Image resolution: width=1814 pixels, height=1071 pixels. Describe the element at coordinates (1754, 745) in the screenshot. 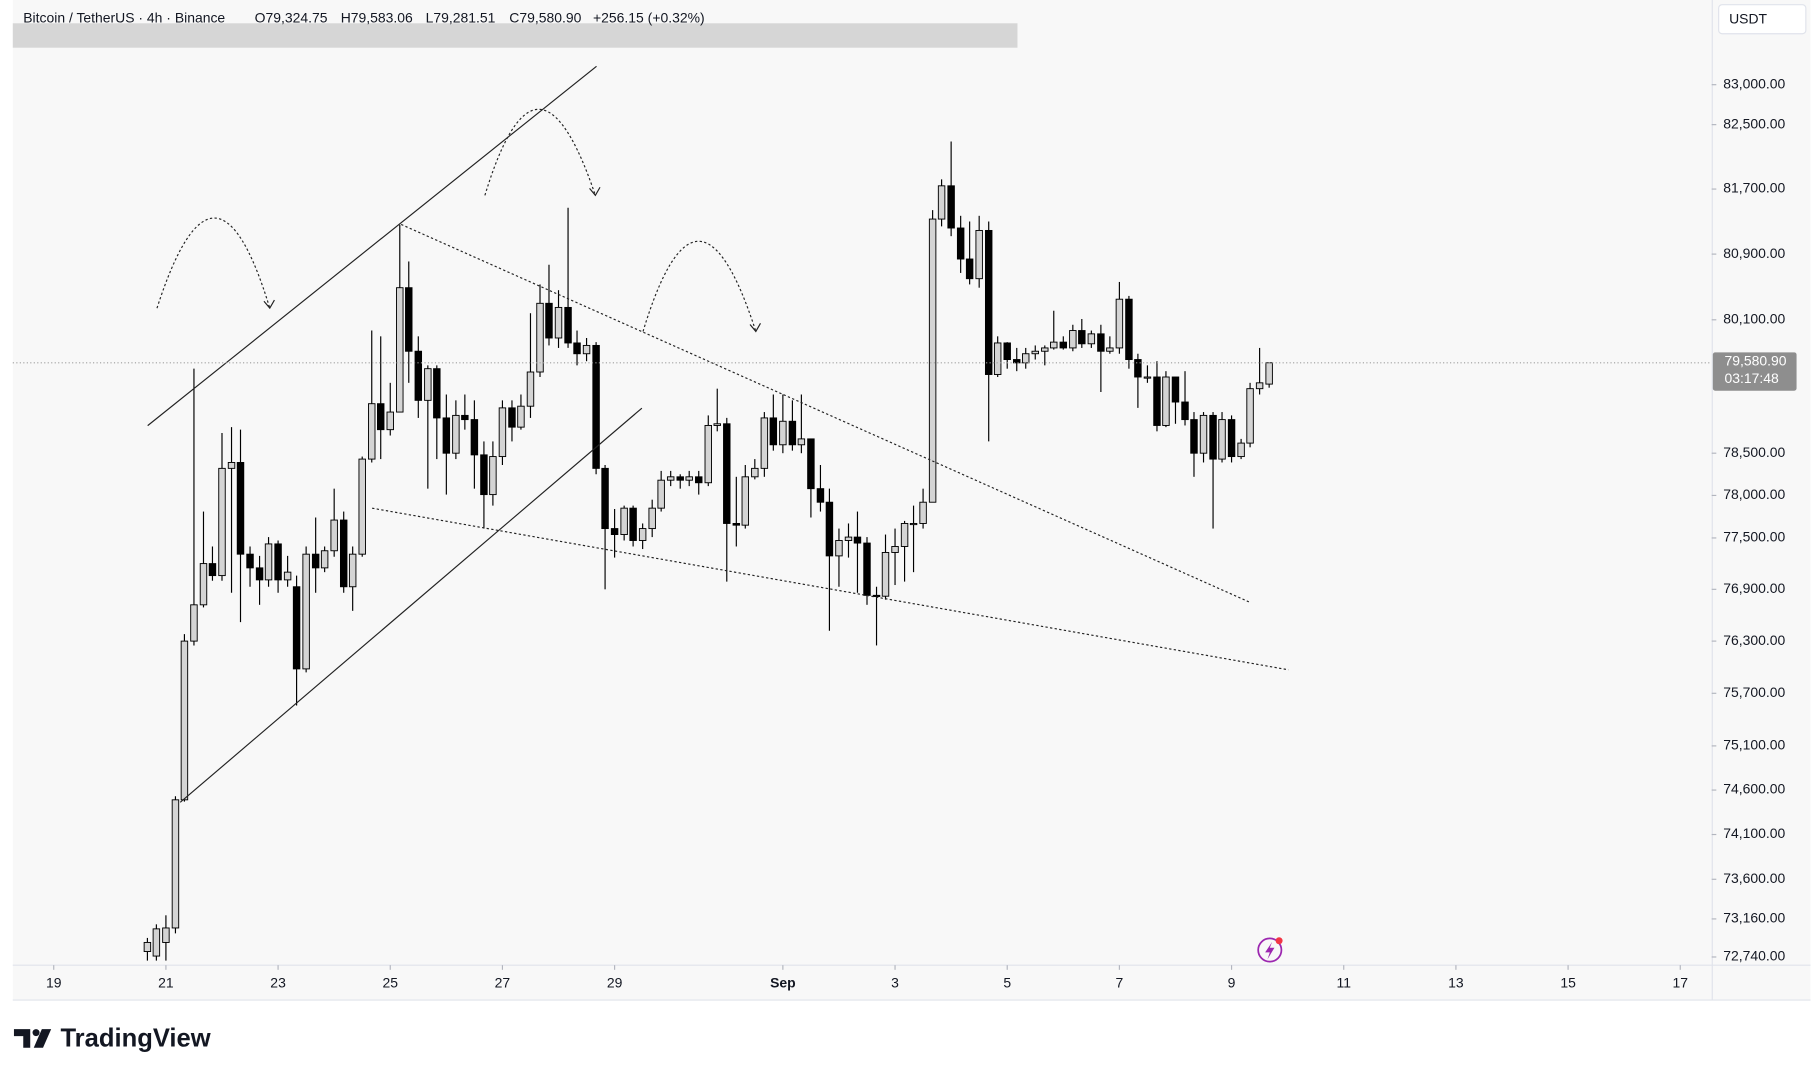

I see `y-tick-label: 75,100.00` at that location.